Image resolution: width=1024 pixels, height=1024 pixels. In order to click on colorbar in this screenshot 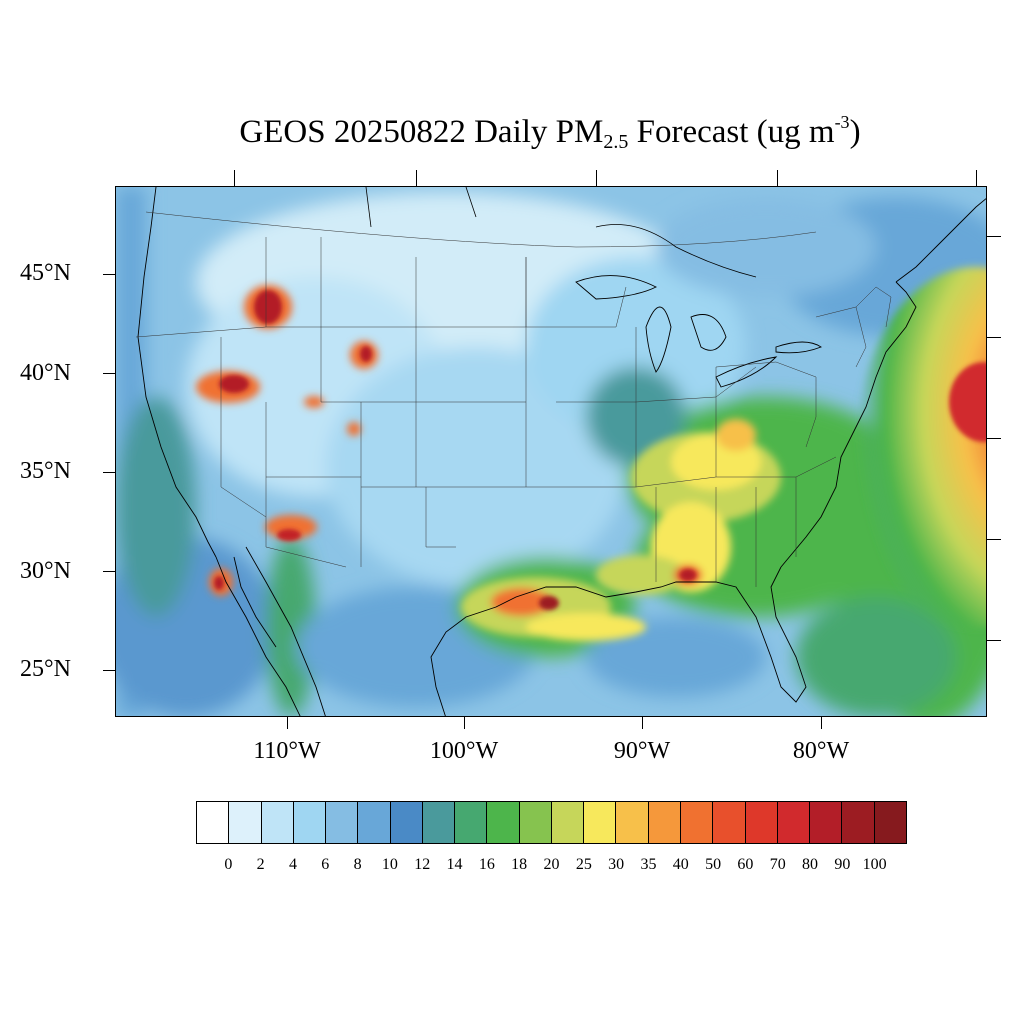, I will do `click(551, 822)`.